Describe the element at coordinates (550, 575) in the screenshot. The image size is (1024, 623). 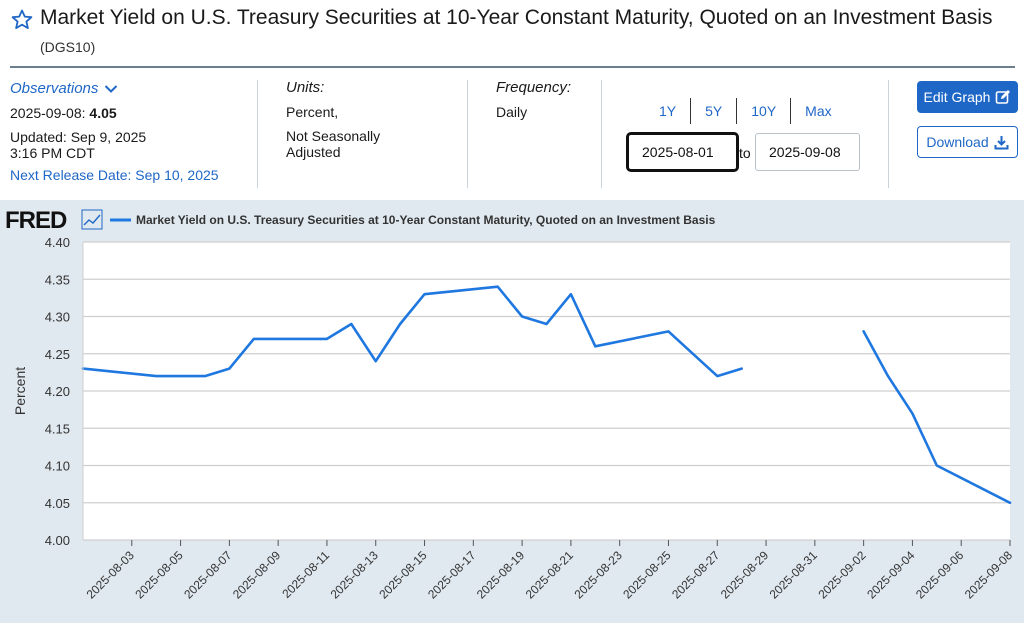
I see `x-tick-label: 2025-08-21` at that location.